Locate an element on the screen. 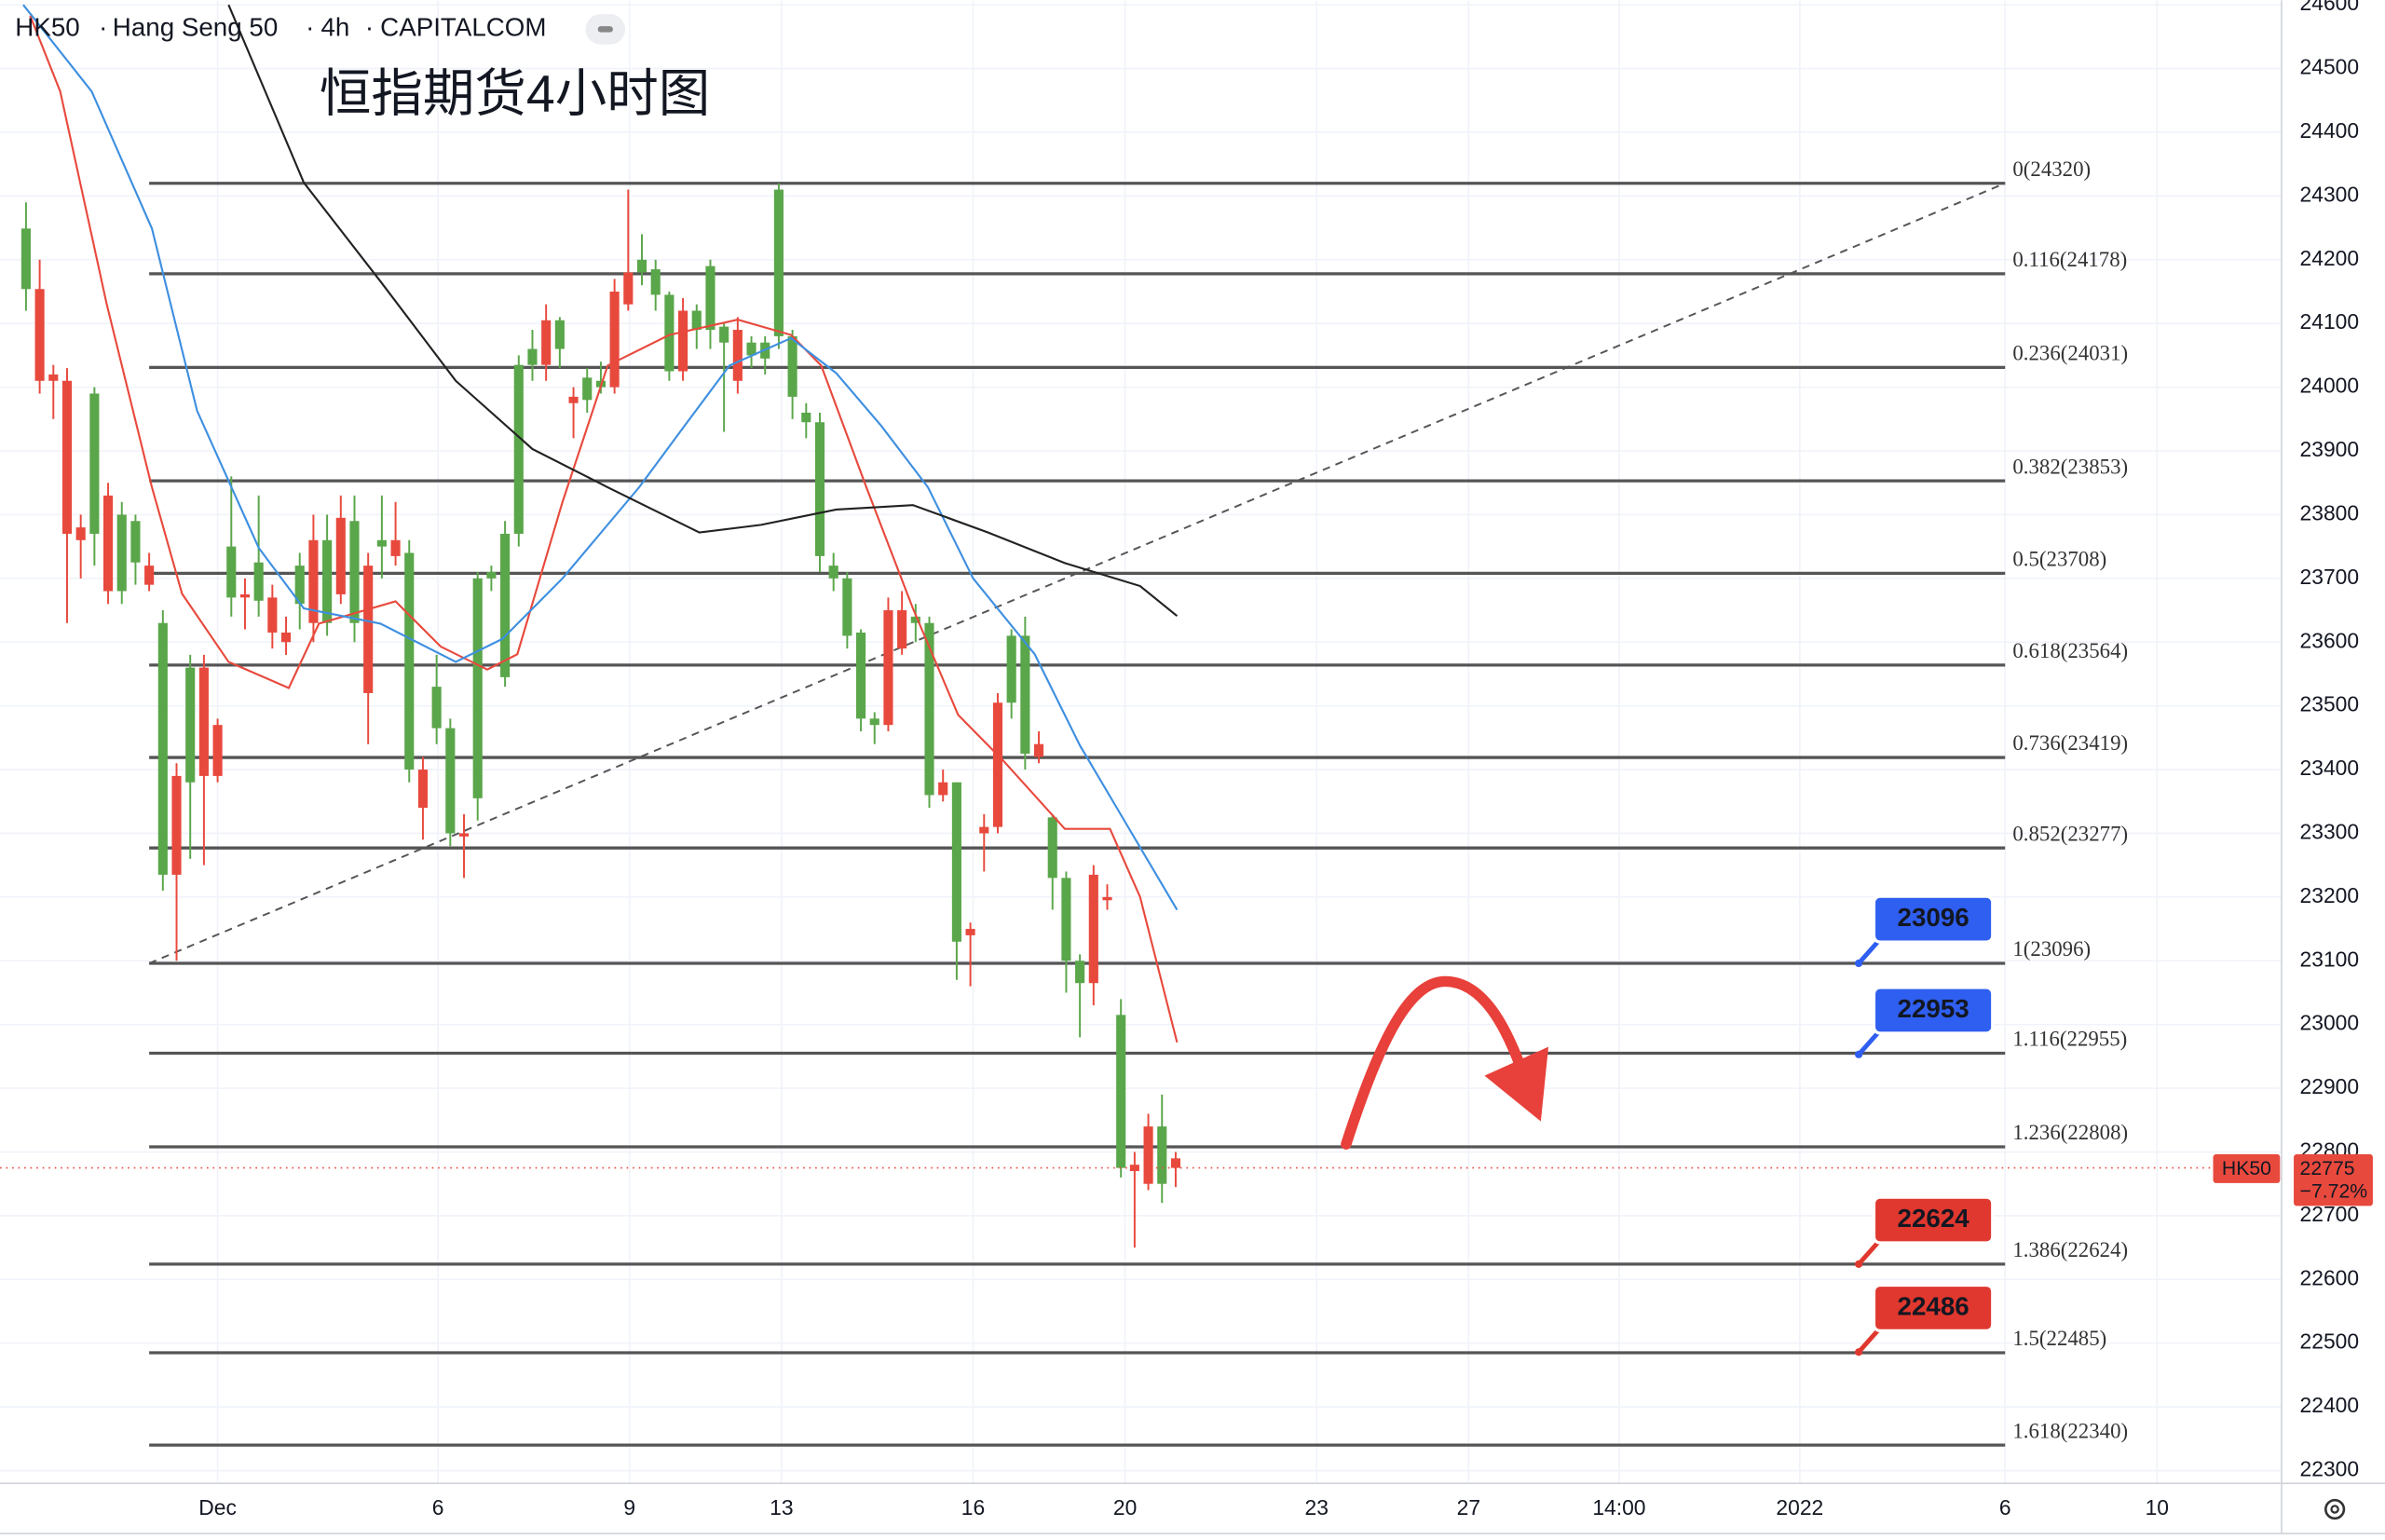 The height and width of the screenshot is (1540, 2385). arrow is located at coordinates (1434, 1062).